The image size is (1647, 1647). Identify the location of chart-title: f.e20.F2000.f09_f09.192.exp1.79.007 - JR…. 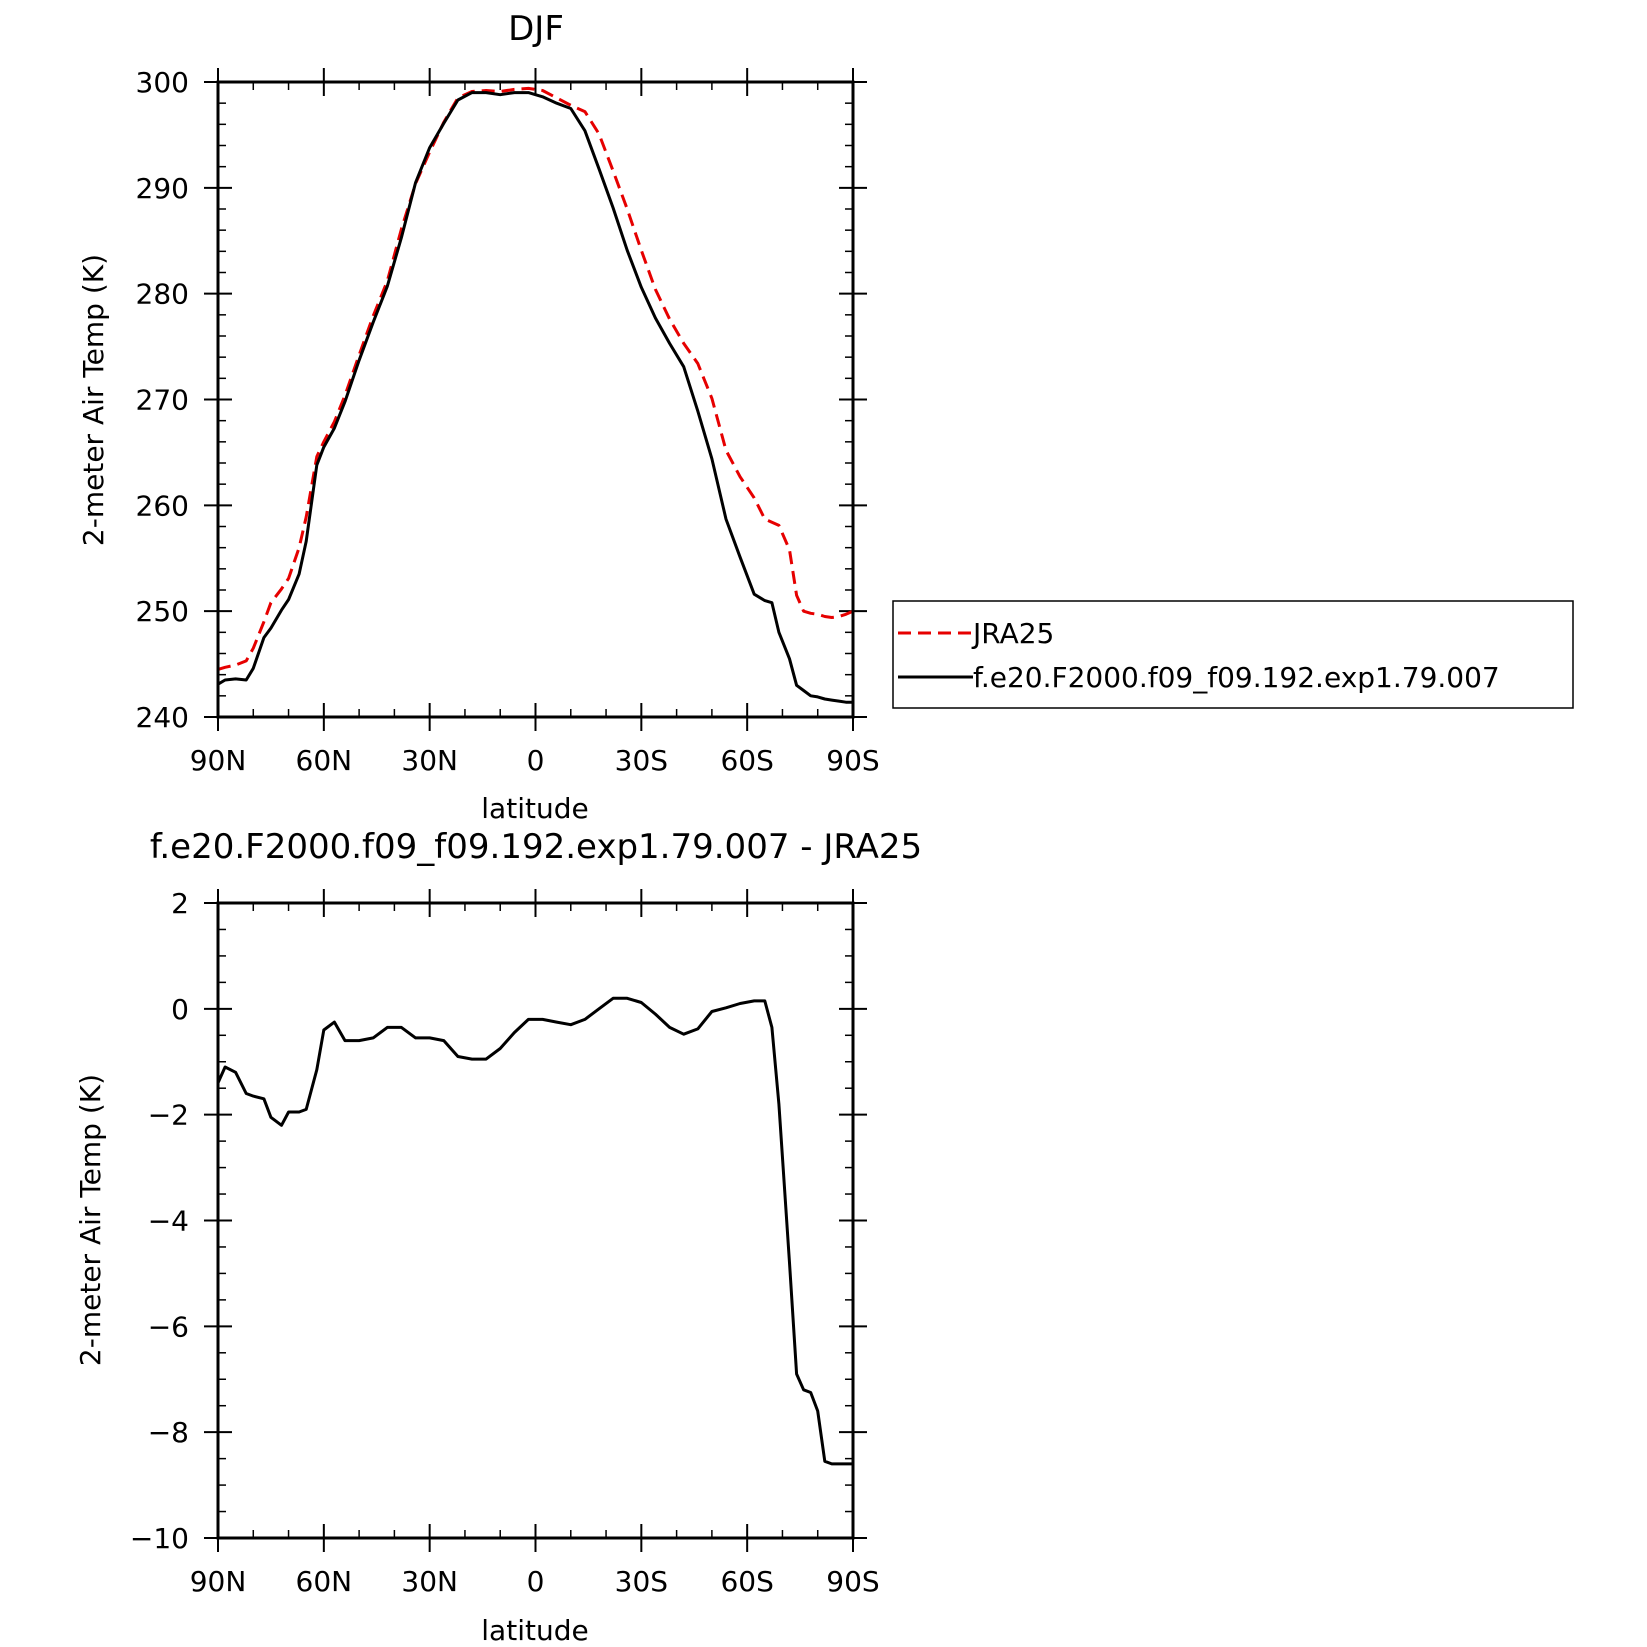
(536, 847).